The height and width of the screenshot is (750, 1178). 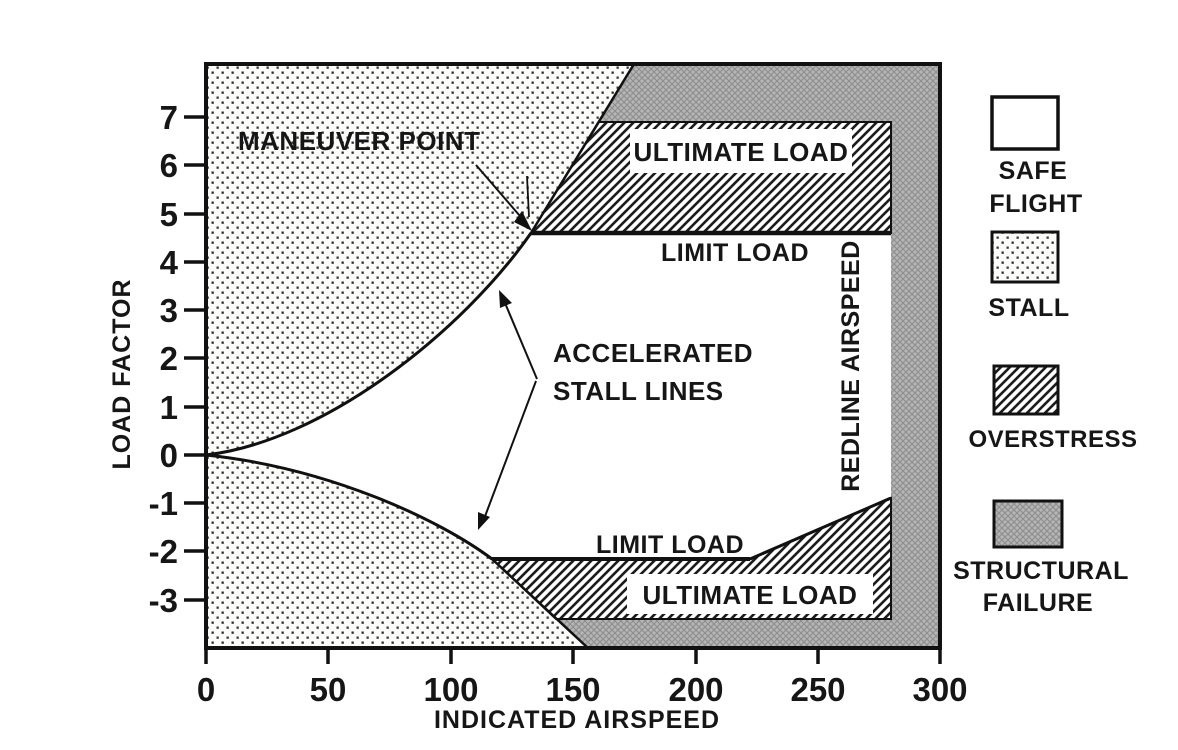 I want to click on y-tick-label: 3, so click(x=169, y=310).